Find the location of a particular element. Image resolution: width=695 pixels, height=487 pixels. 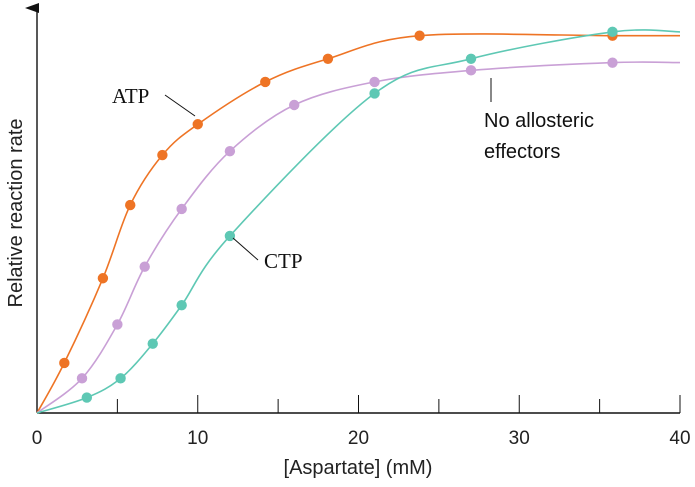

ctp-label: CTP is located at coordinates (283, 261).